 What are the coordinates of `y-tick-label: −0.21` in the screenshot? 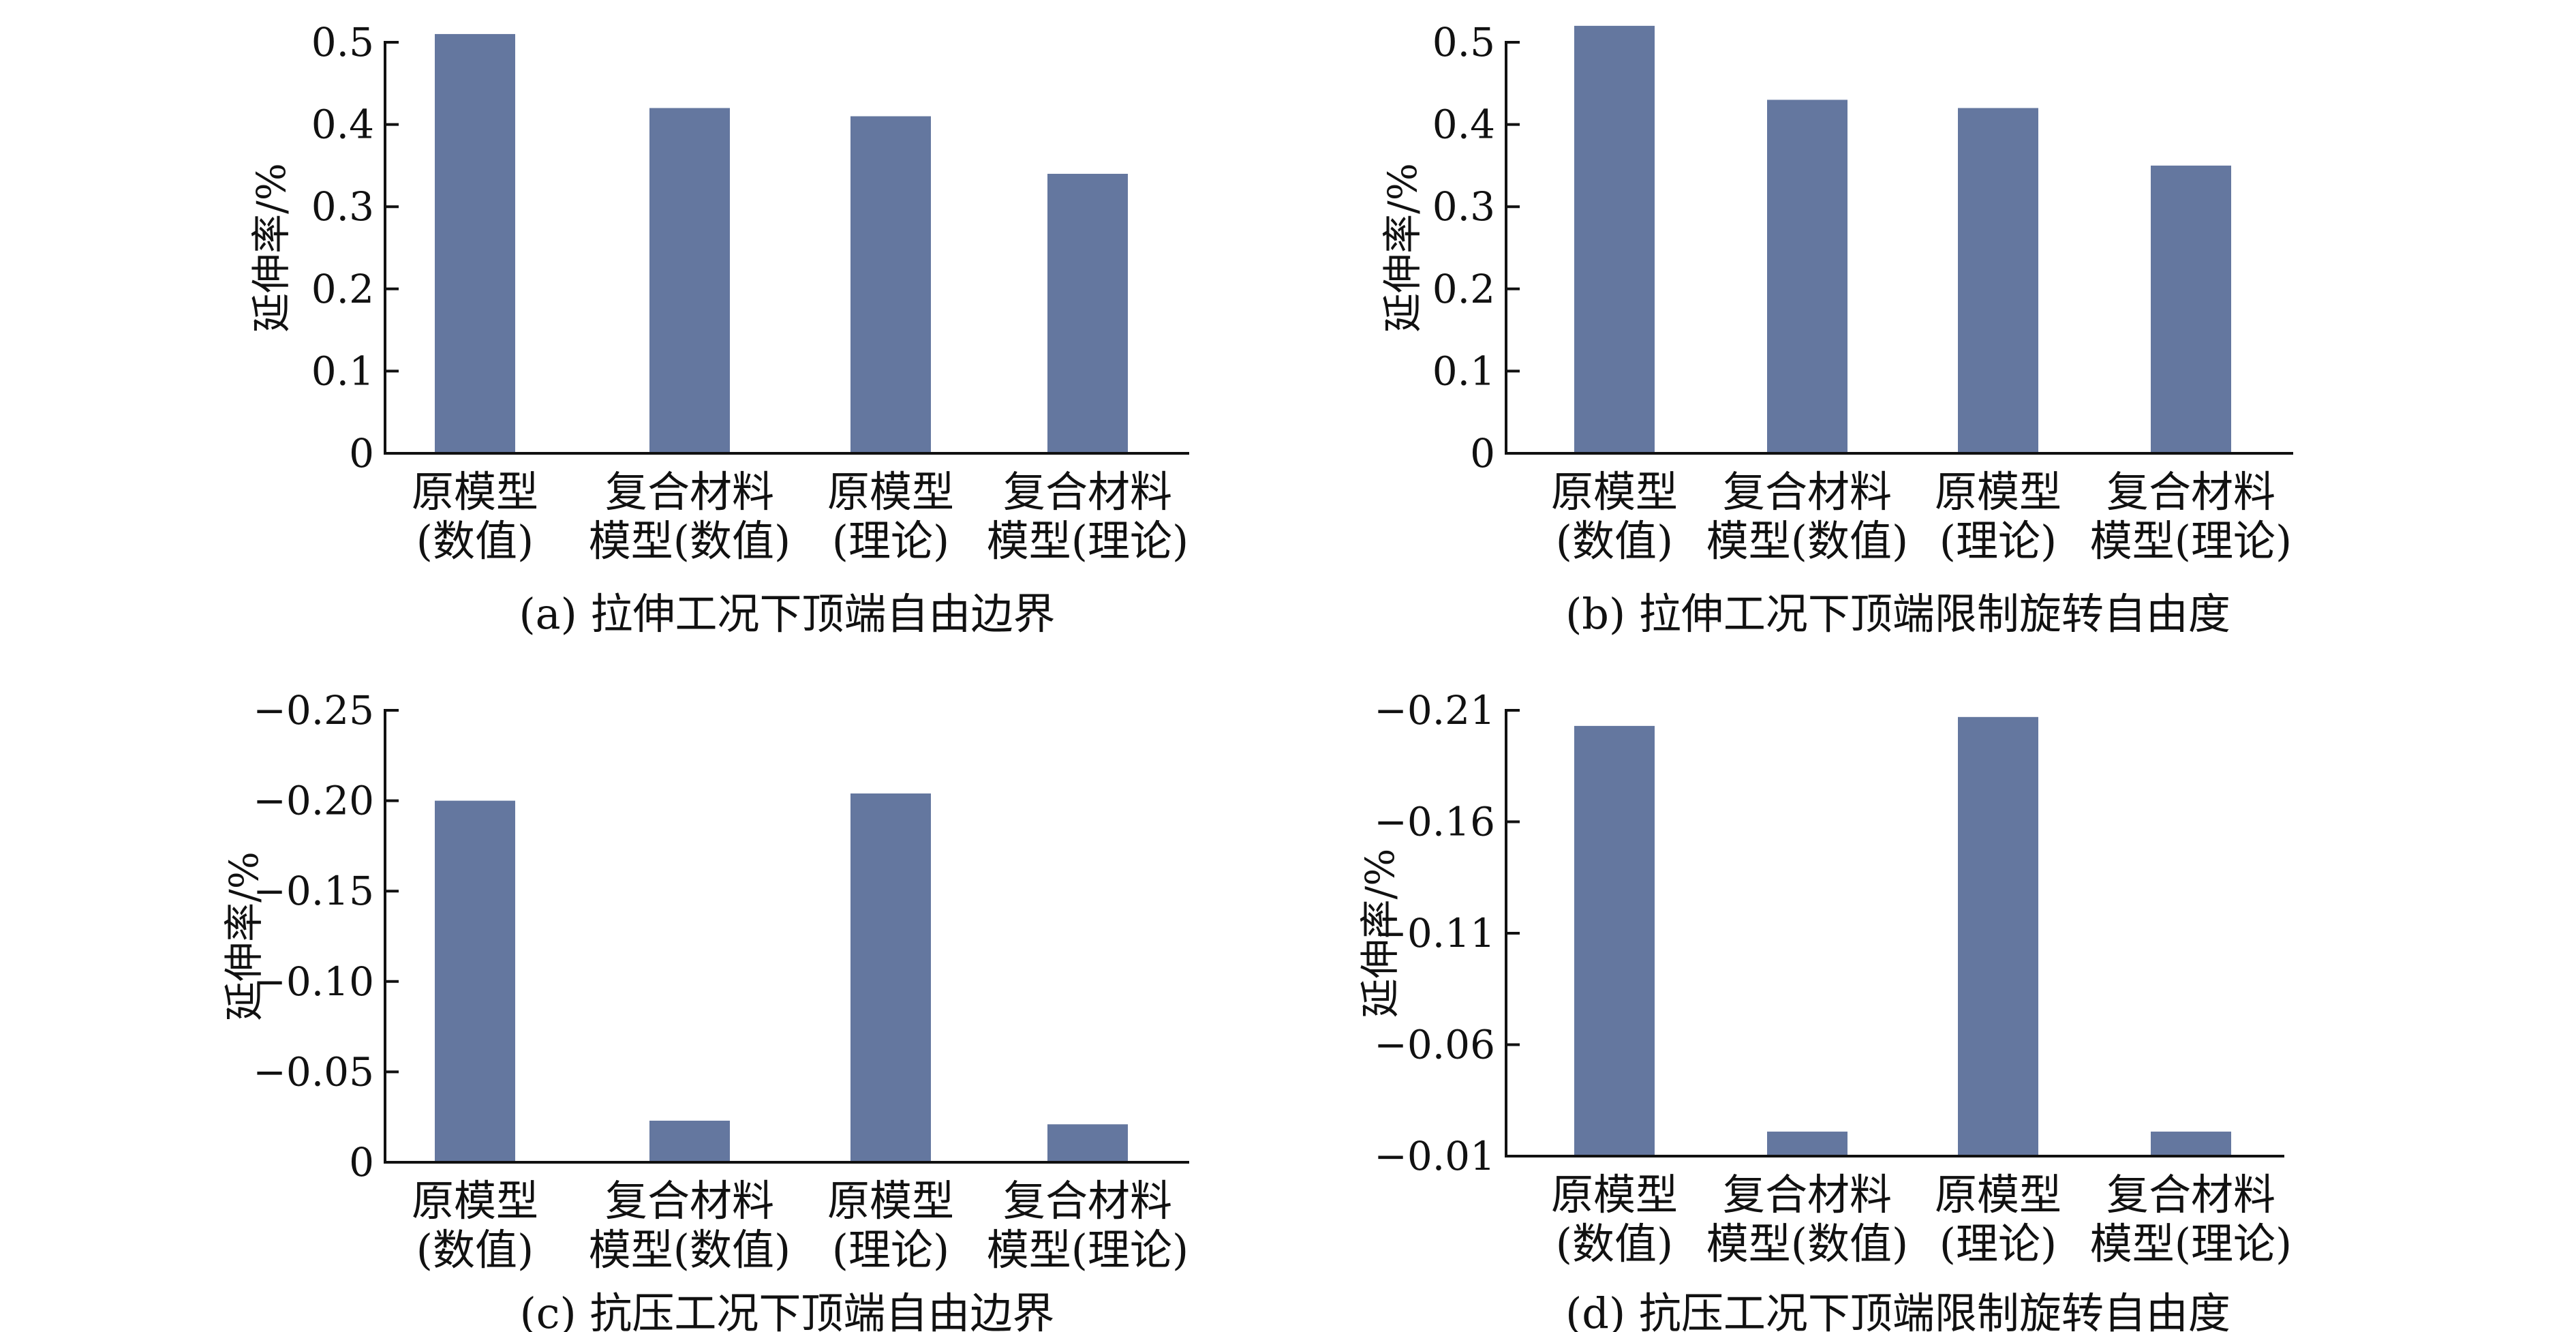 It's located at (1434, 710).